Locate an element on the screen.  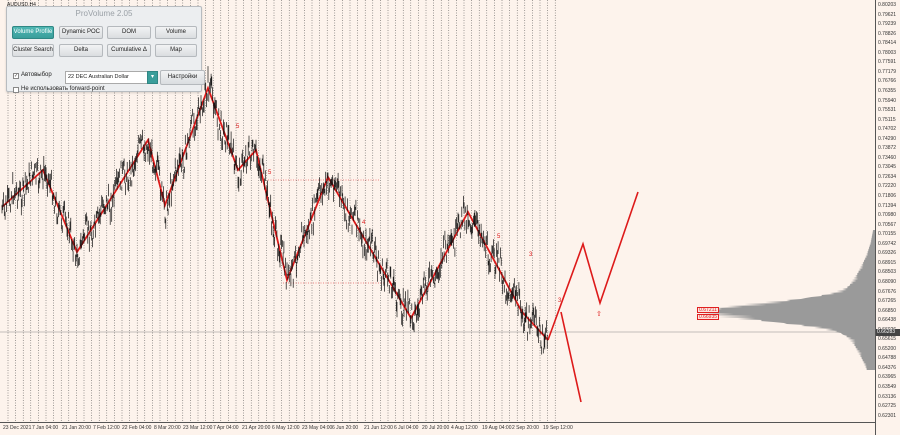
price-tick: 0.76355 is located at coordinates (887, 90).